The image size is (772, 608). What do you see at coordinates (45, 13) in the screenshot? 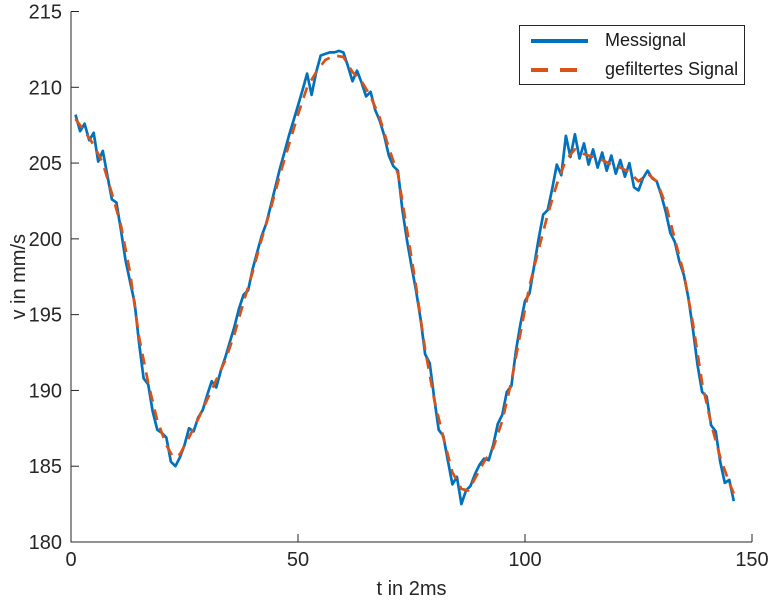
I see `y-tick-label: 215` at bounding box center [45, 13].